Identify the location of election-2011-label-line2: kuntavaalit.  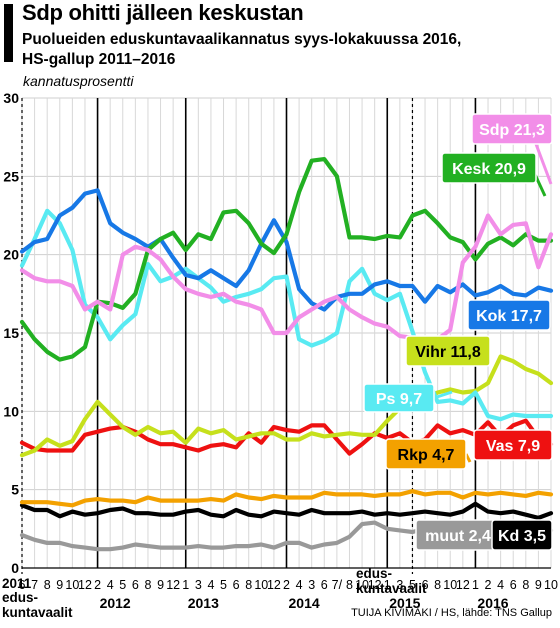
(37, 612).